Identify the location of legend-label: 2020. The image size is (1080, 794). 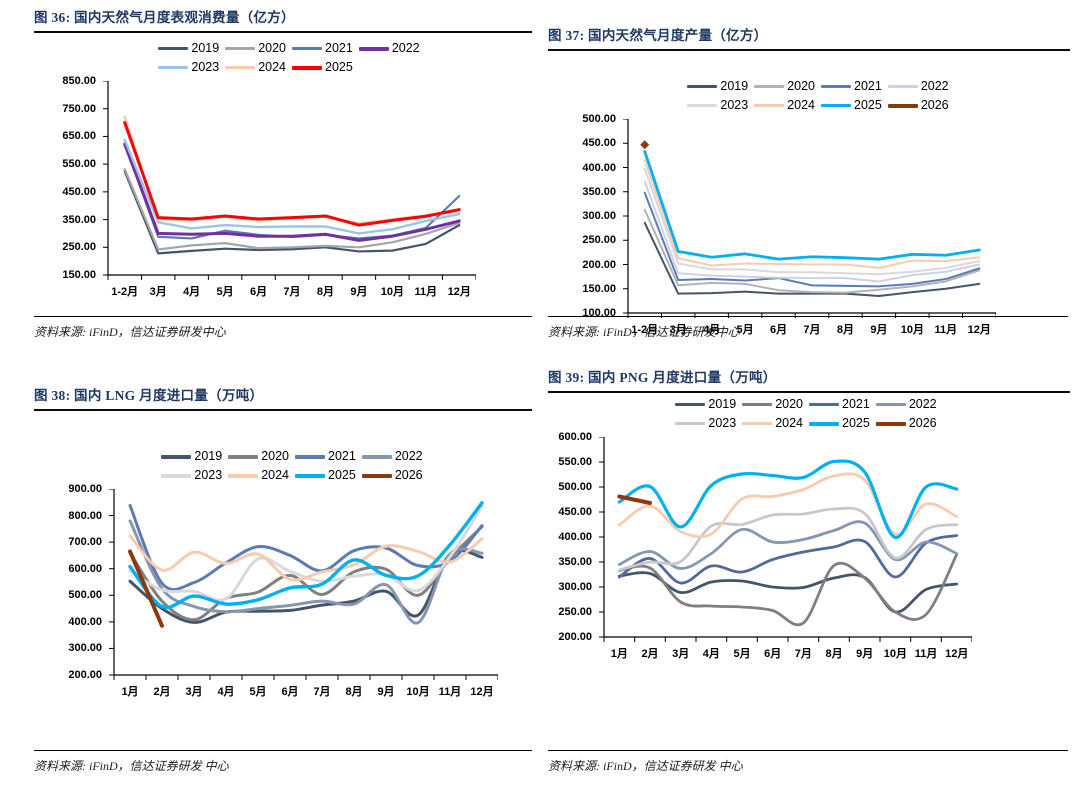
(789, 404).